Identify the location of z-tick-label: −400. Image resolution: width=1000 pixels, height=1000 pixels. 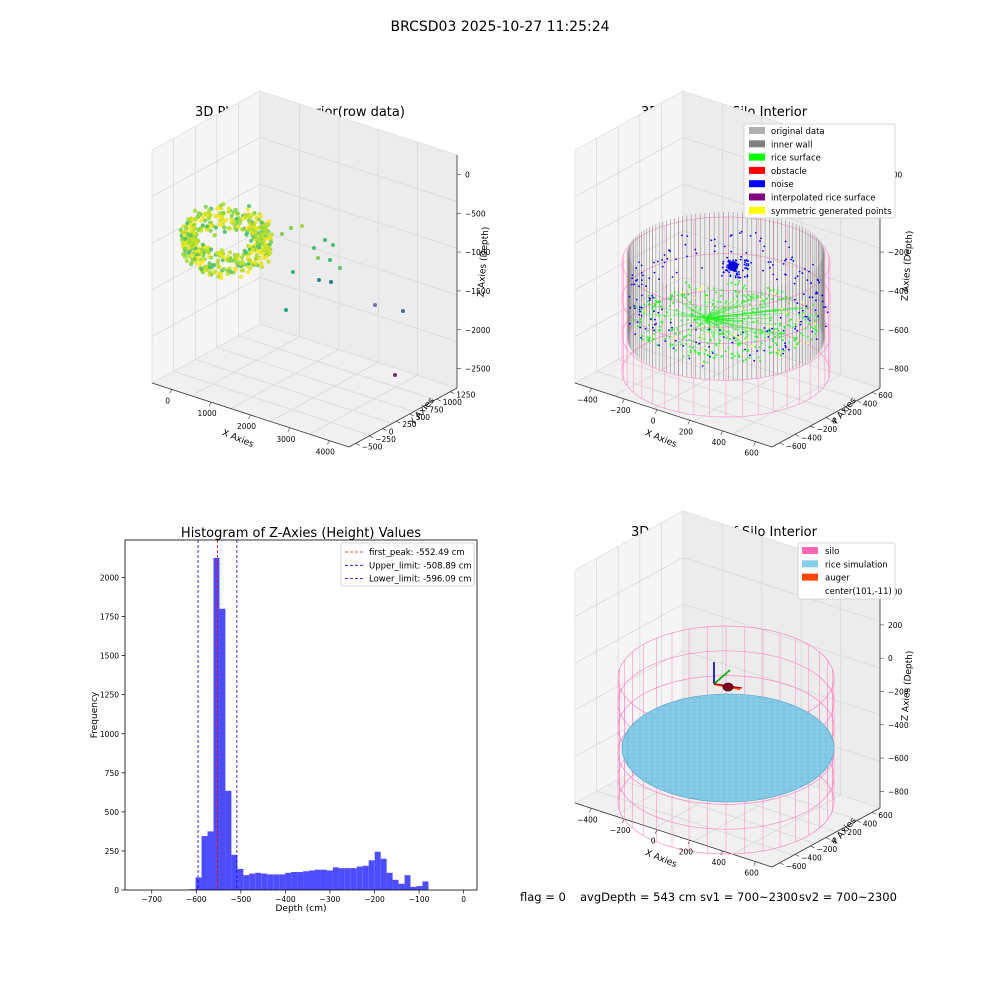
(898, 725).